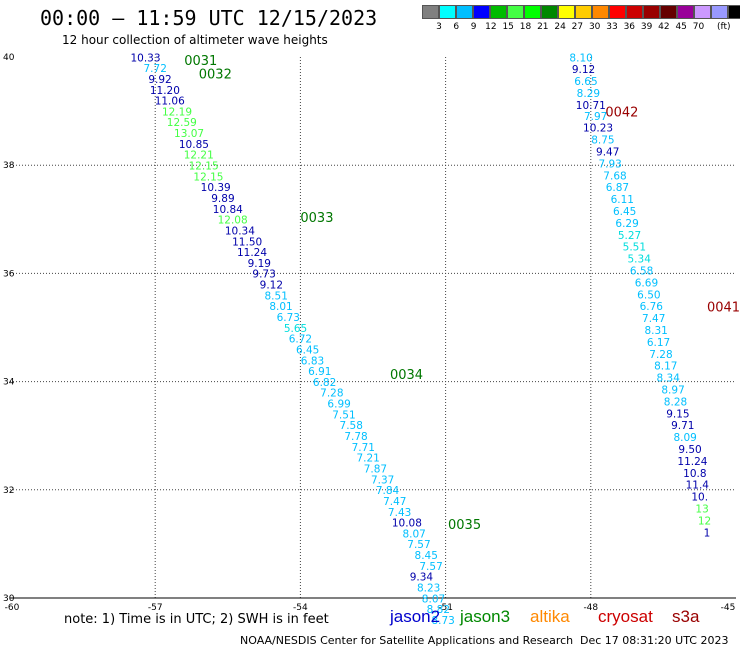 The image size is (740, 650). Describe the element at coordinates (9, 599) in the screenshot. I see `y-tick-label: 30` at that location.